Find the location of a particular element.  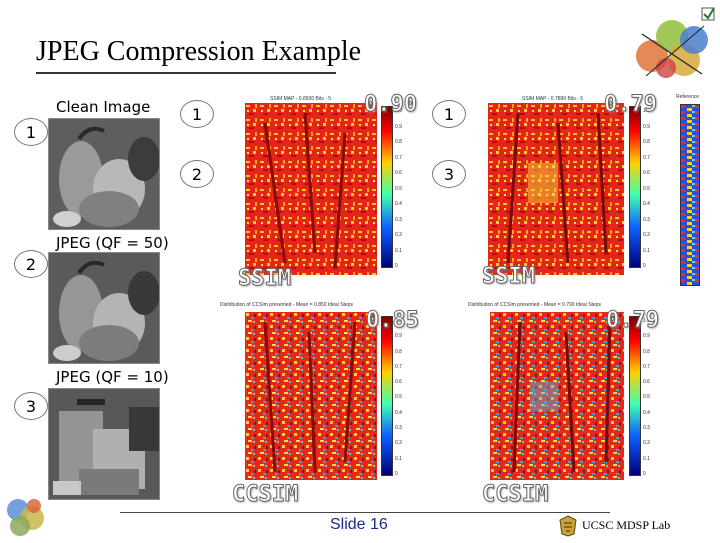

slide-title: JPEG Compression Example is located at coordinates (199, 51).